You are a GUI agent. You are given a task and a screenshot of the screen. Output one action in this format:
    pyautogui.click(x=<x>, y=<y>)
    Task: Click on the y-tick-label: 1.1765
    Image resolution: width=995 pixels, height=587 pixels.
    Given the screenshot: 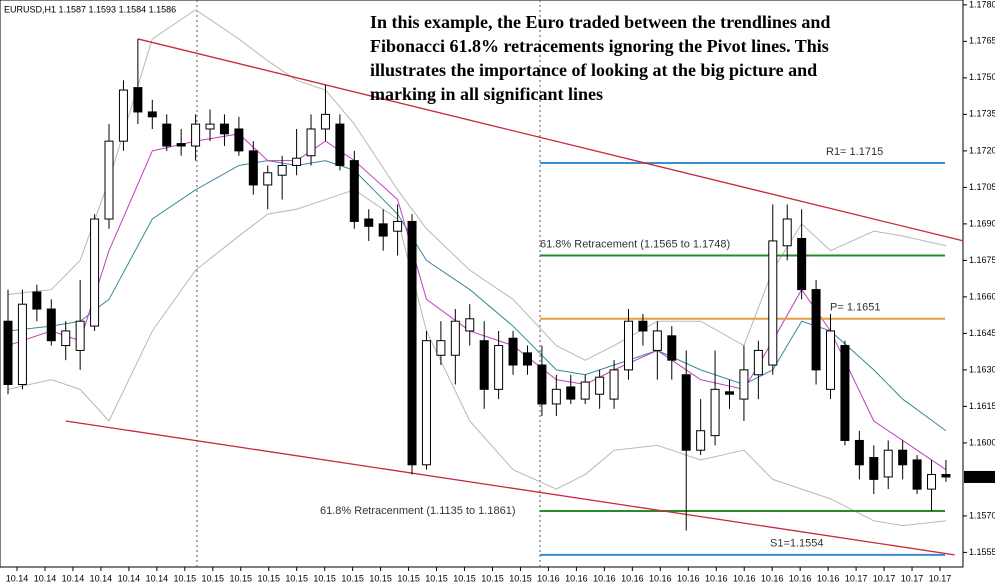 What is the action you would take?
    pyautogui.click(x=982, y=41)
    